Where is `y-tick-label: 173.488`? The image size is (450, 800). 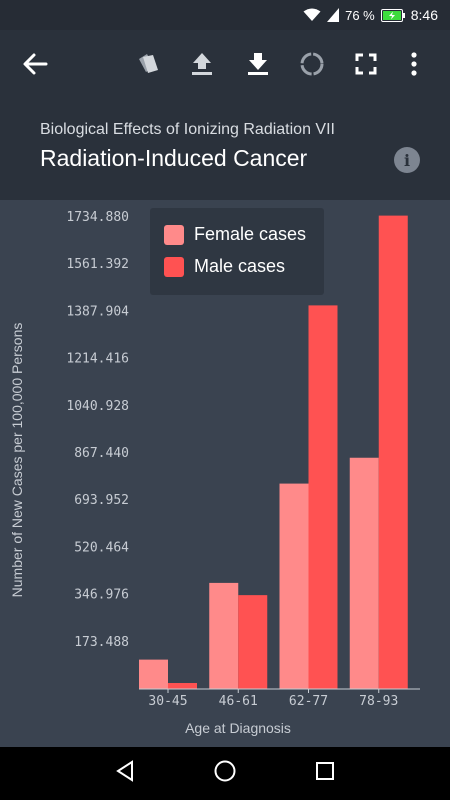 y-tick-label: 173.488 is located at coordinates (101, 642).